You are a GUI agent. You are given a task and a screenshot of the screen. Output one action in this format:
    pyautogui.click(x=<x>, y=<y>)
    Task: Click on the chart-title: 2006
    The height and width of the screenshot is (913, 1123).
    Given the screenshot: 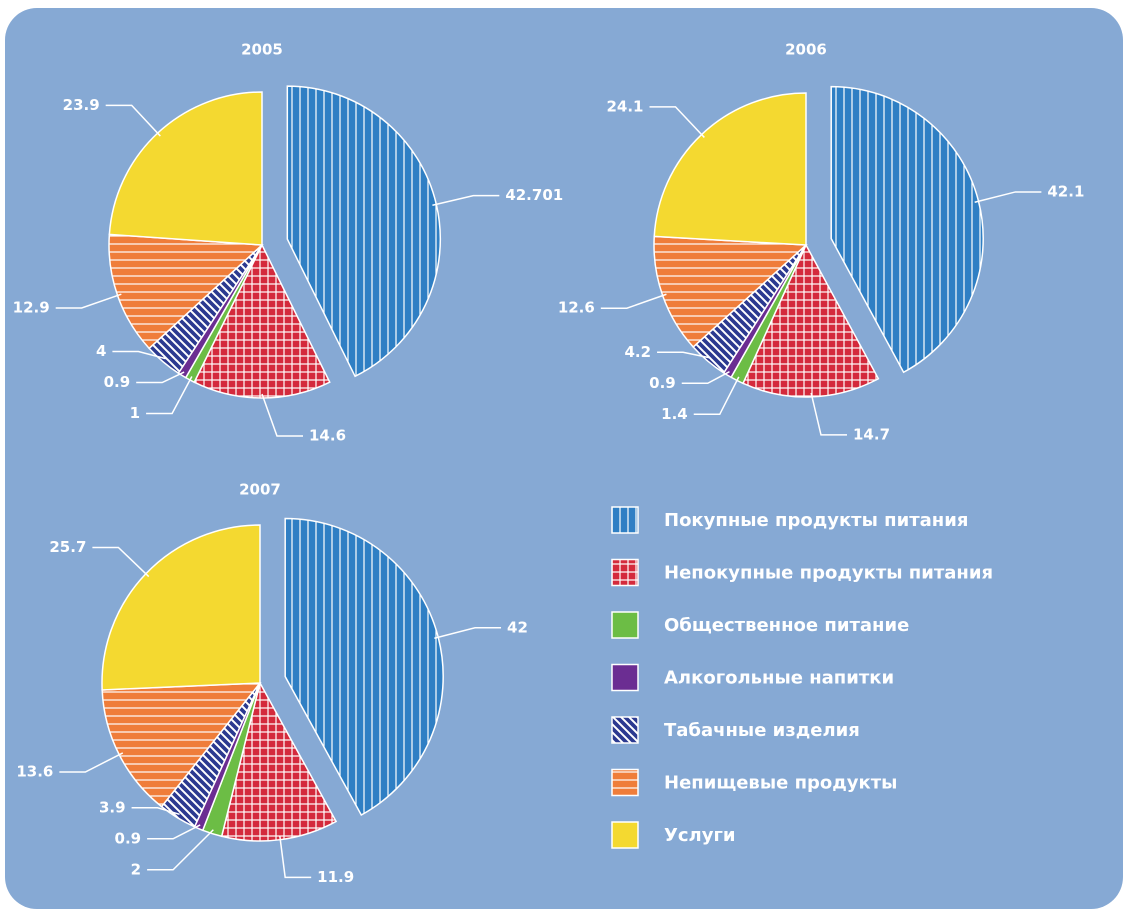 What is the action you would take?
    pyautogui.click(x=806, y=50)
    